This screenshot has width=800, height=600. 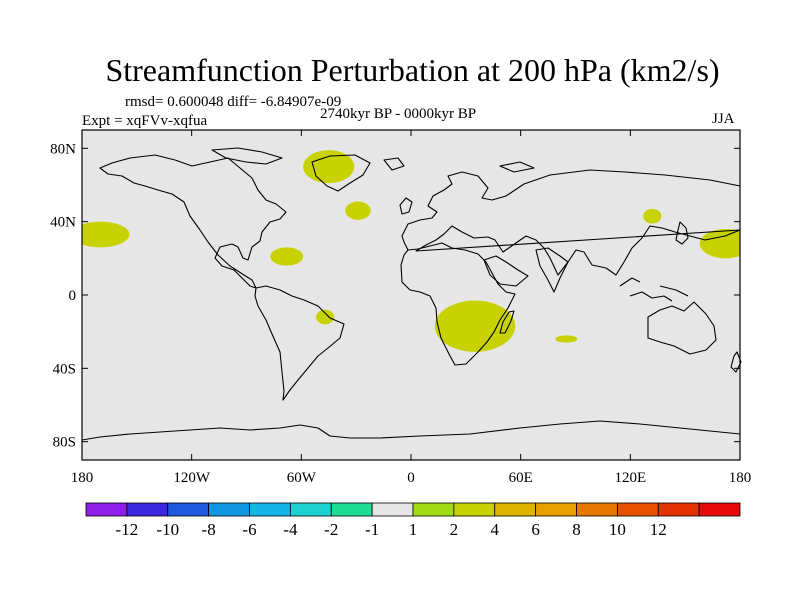 I want to click on colorbar-label: 10, so click(x=617, y=529).